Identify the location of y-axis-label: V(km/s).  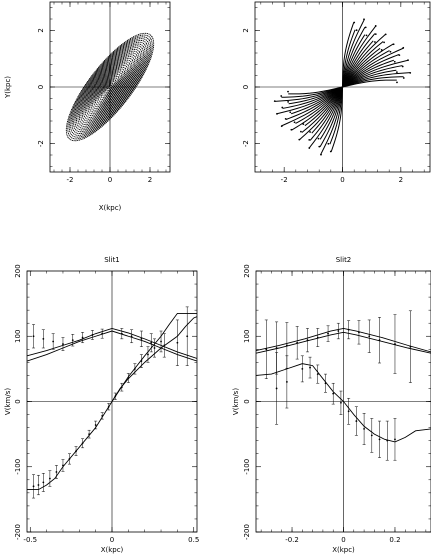
(8, 401).